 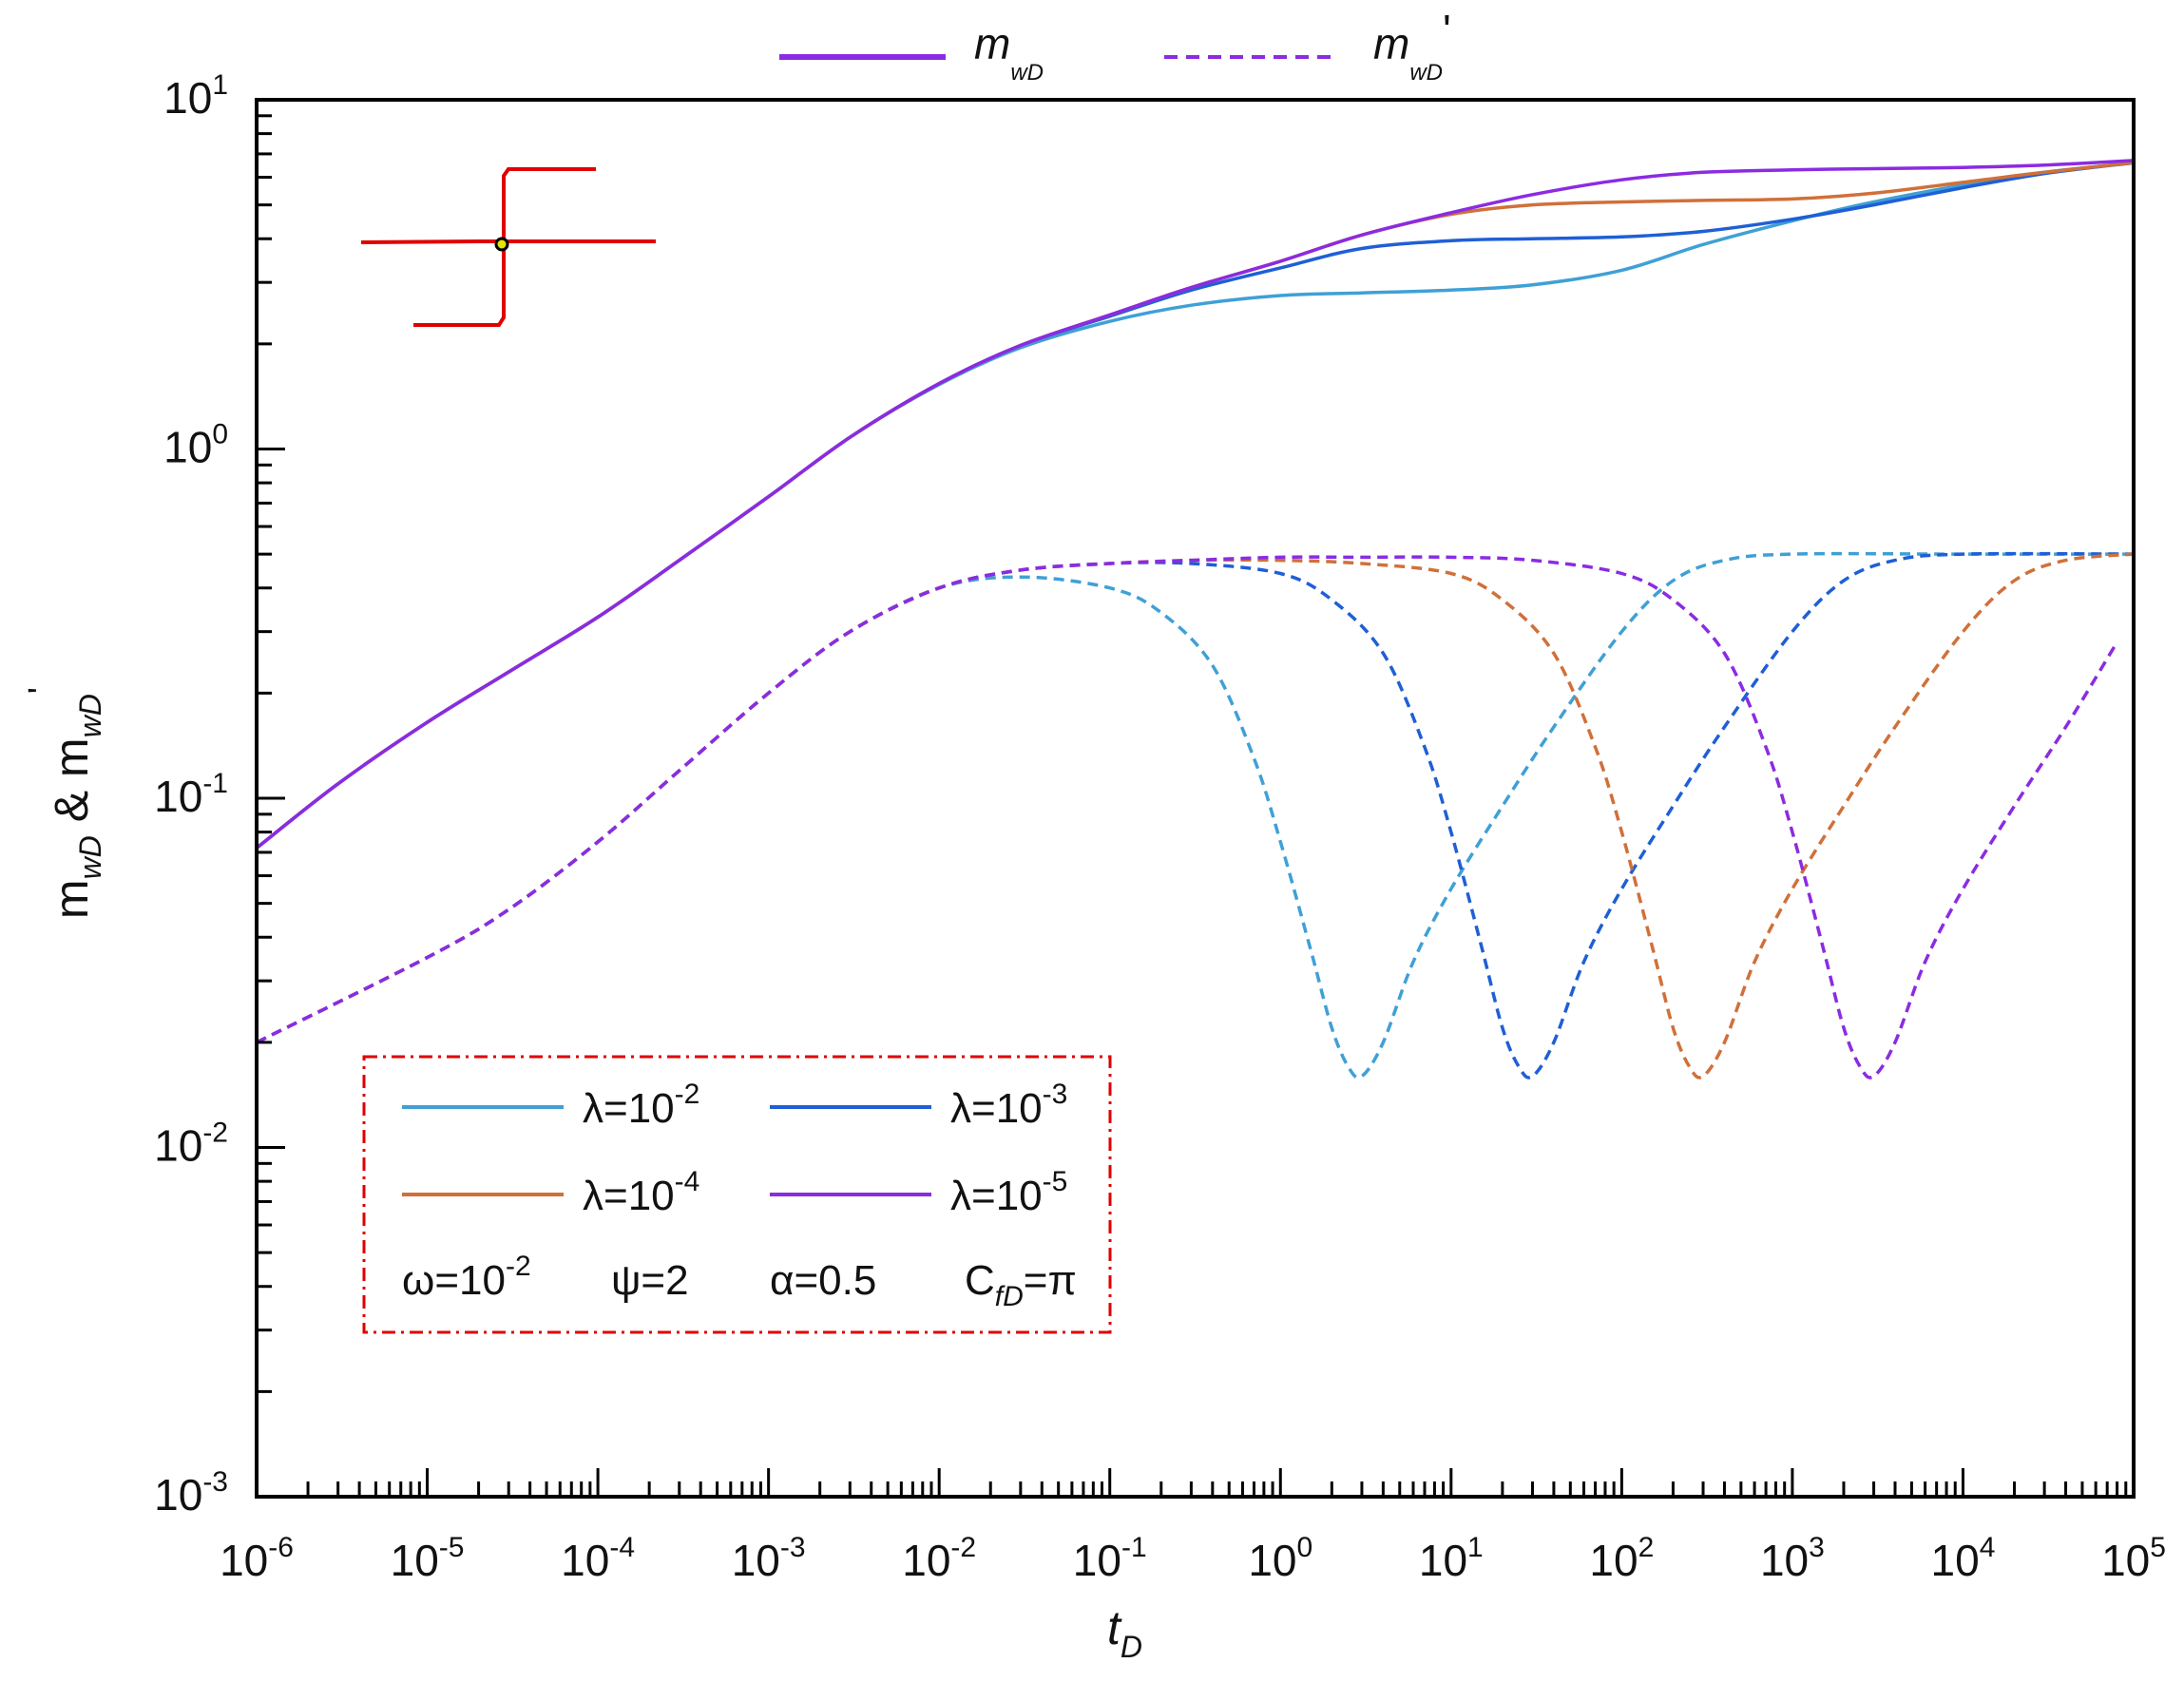 What do you see at coordinates (641, 1192) in the screenshot?
I see `legend-label: λ=10-4` at bounding box center [641, 1192].